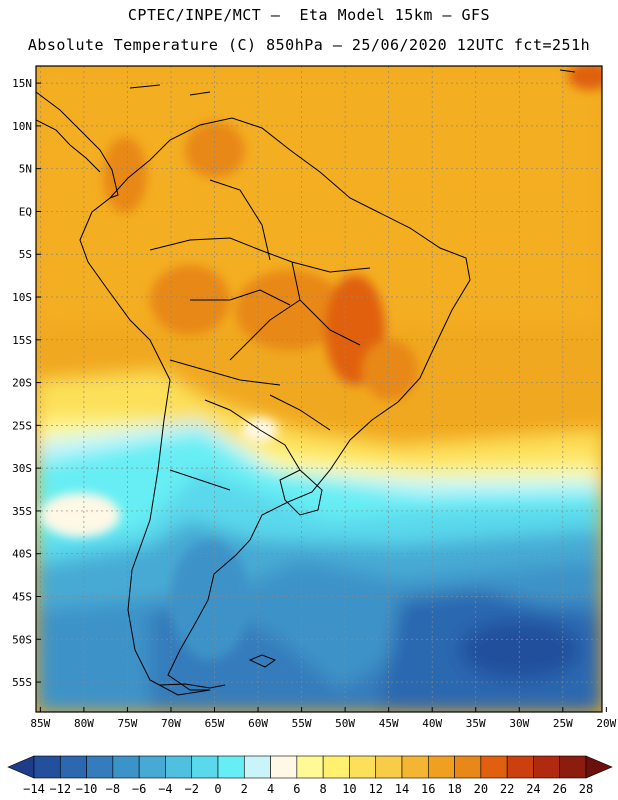 The height and width of the screenshot is (800, 618). I want to click on lon-label: 35W, so click(476, 723).